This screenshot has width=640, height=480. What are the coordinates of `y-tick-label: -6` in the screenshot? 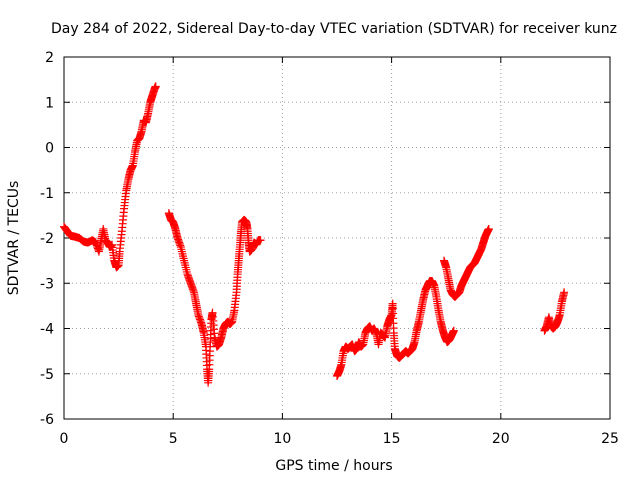 It's located at (47, 420).